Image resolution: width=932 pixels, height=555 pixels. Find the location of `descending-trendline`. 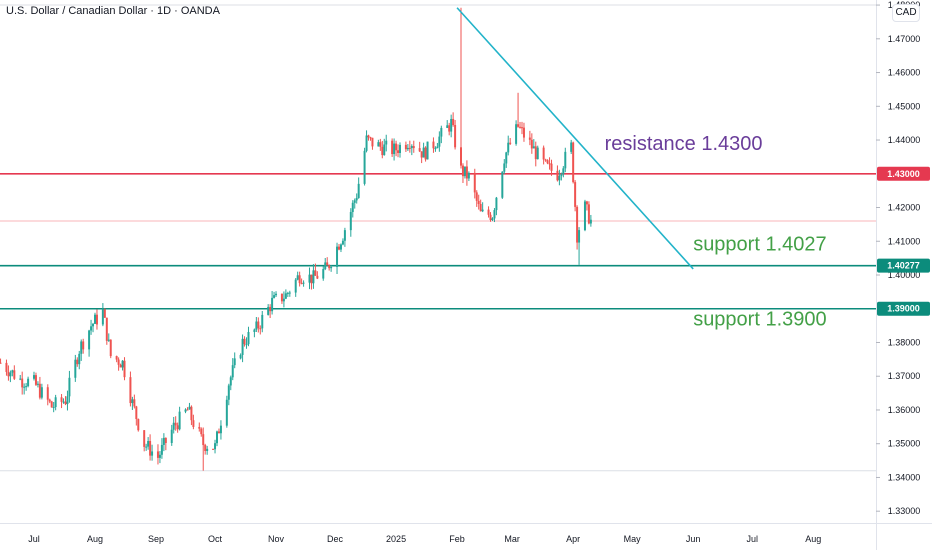

descending-trendline is located at coordinates (575, 138).